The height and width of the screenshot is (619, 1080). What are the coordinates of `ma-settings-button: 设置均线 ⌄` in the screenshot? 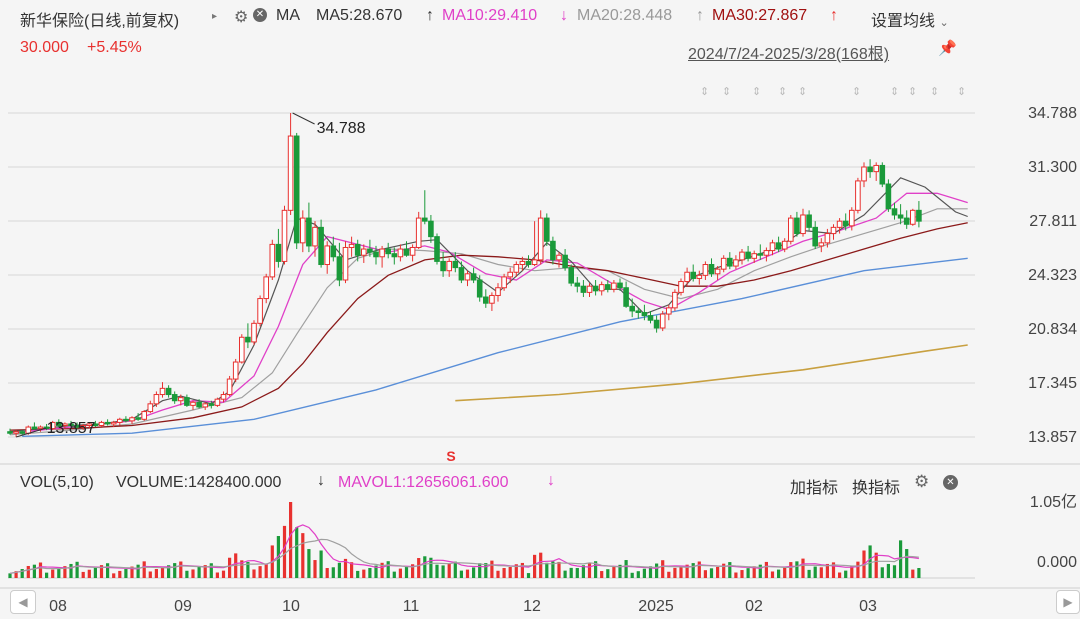 It's located at (910, 19).